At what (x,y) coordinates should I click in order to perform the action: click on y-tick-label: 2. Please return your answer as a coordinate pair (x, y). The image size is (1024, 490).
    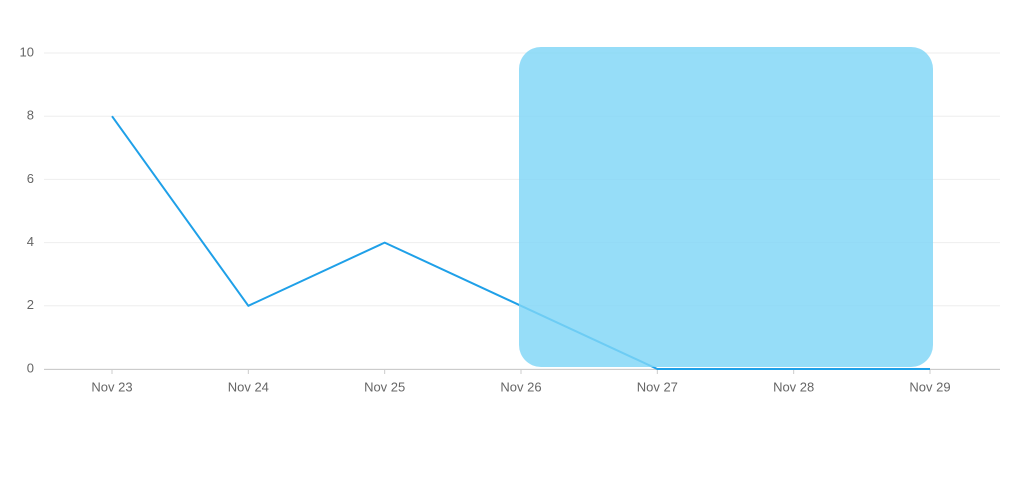
    Looking at the image, I should click on (30, 304).